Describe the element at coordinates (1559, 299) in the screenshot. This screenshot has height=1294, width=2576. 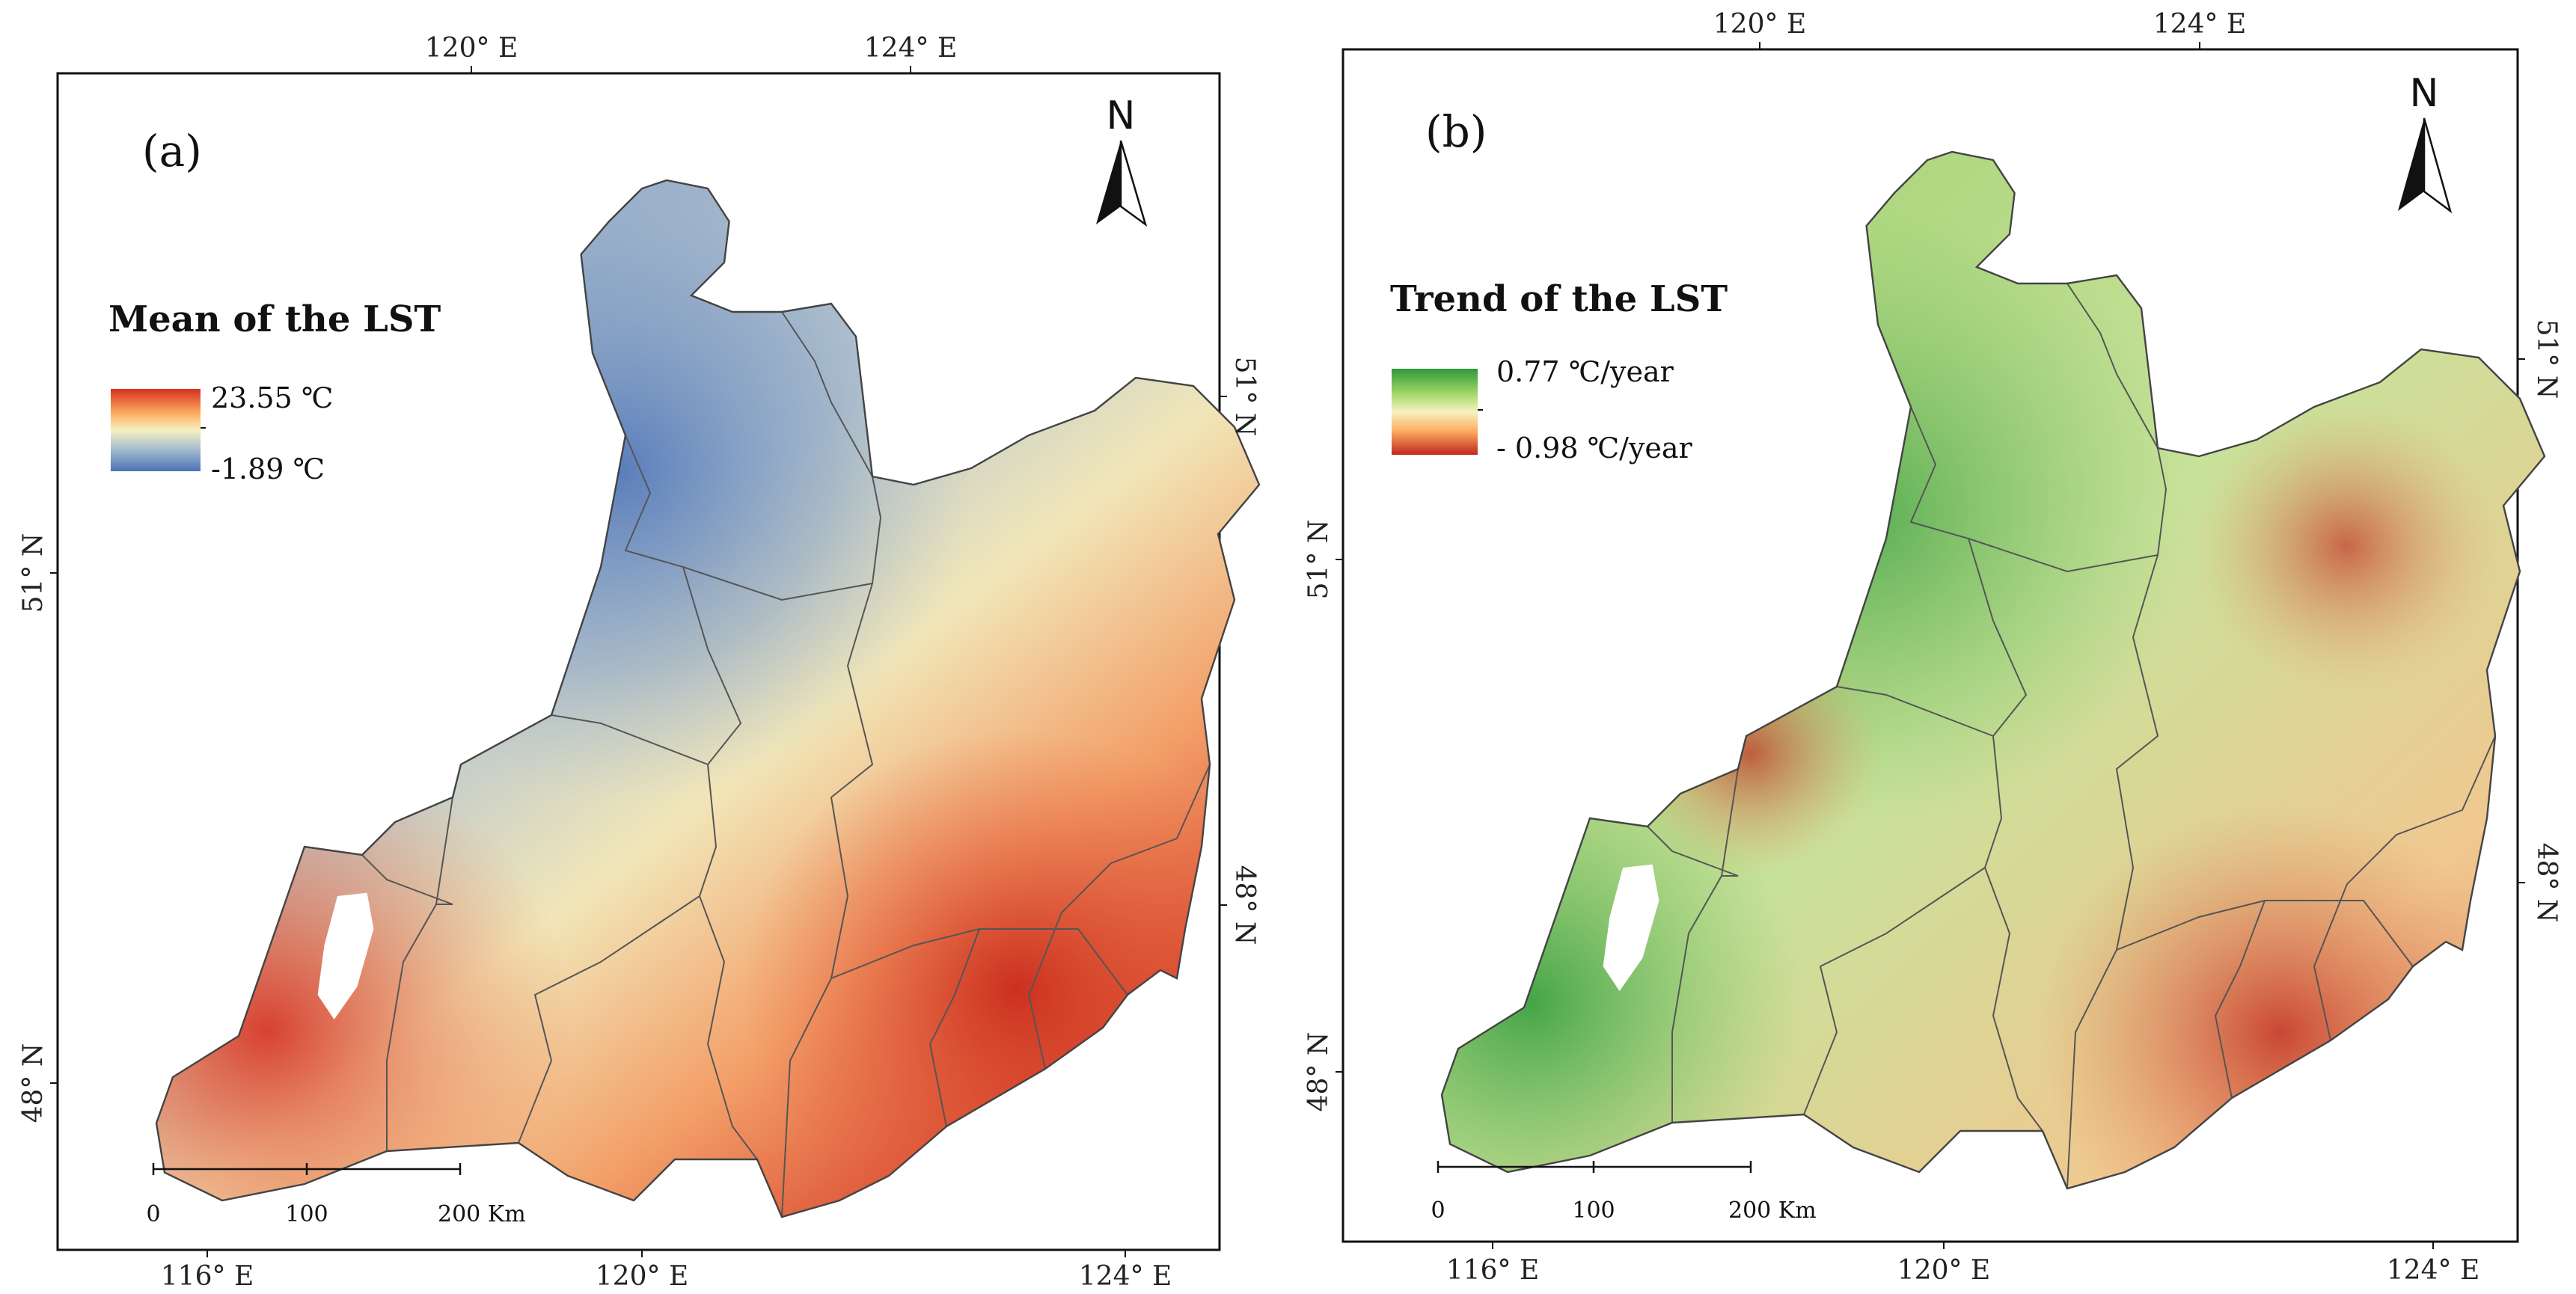
I see `panel-b-legend-title: Trend of the LST` at that location.